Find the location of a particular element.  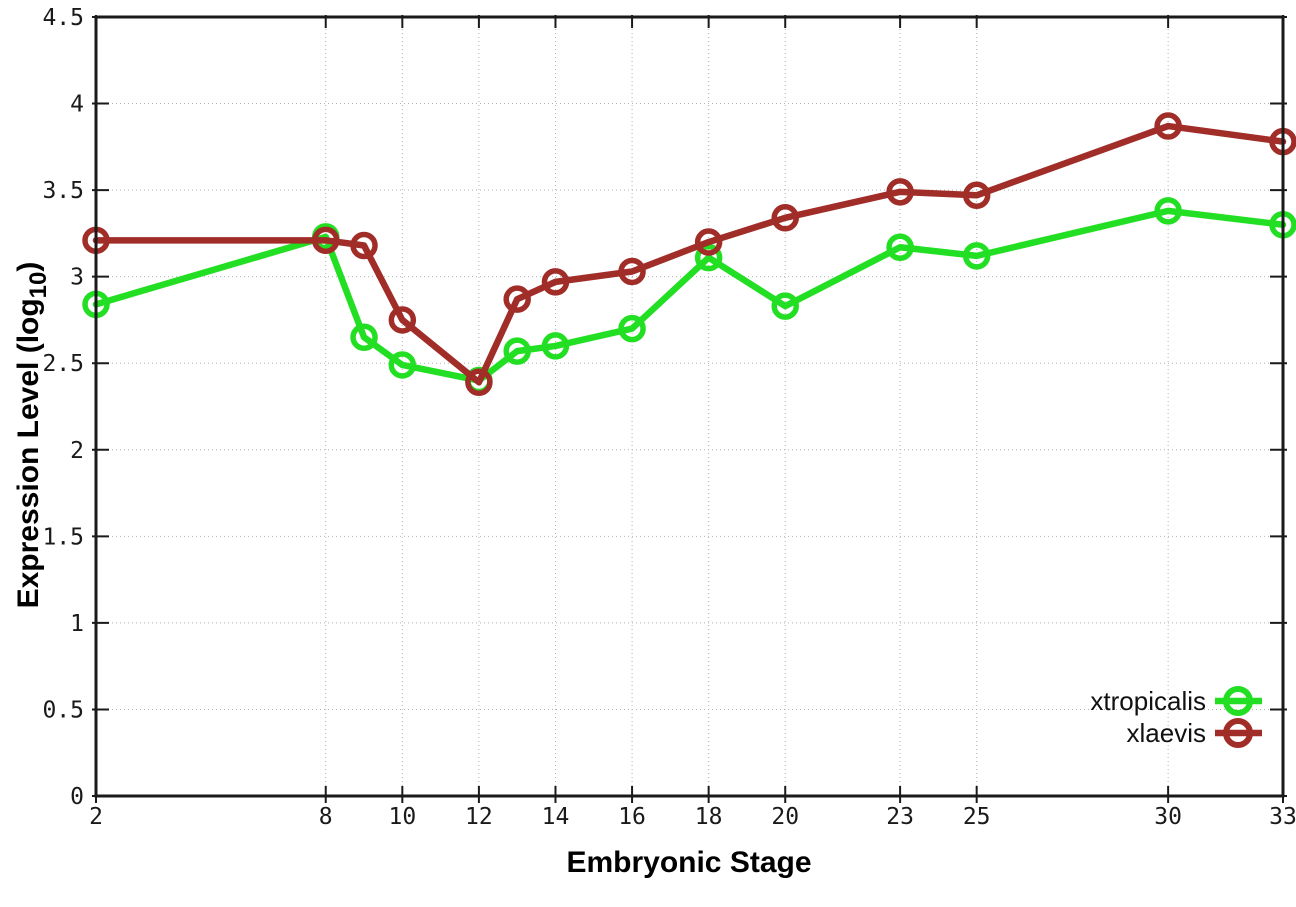

legend-label-xlaevis: xlaevis is located at coordinates (1166, 733).